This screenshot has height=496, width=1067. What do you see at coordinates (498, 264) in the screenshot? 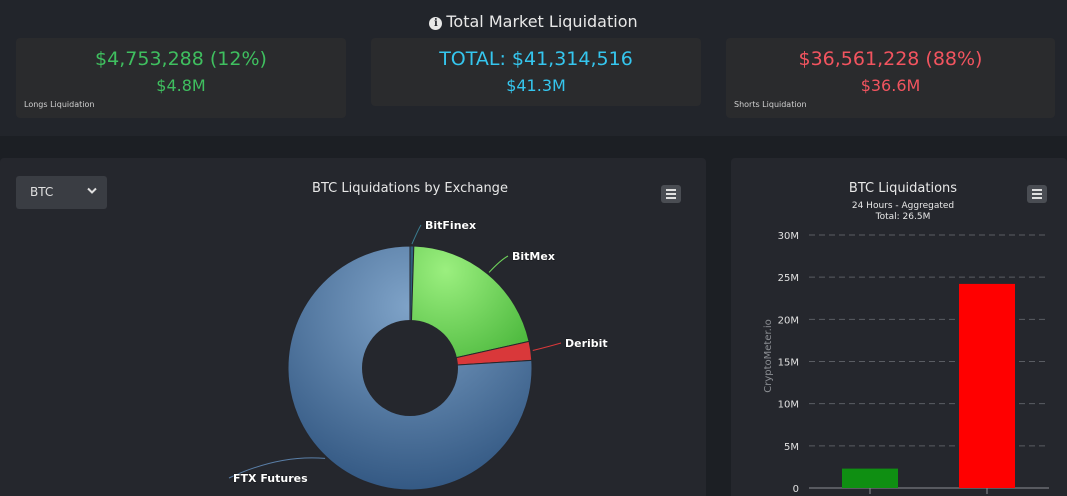
I see `pie-connector-bitmex` at bounding box center [498, 264].